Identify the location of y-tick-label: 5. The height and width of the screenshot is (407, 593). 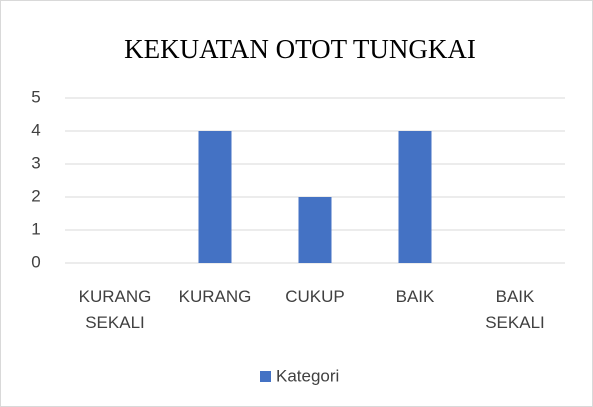
(35, 96).